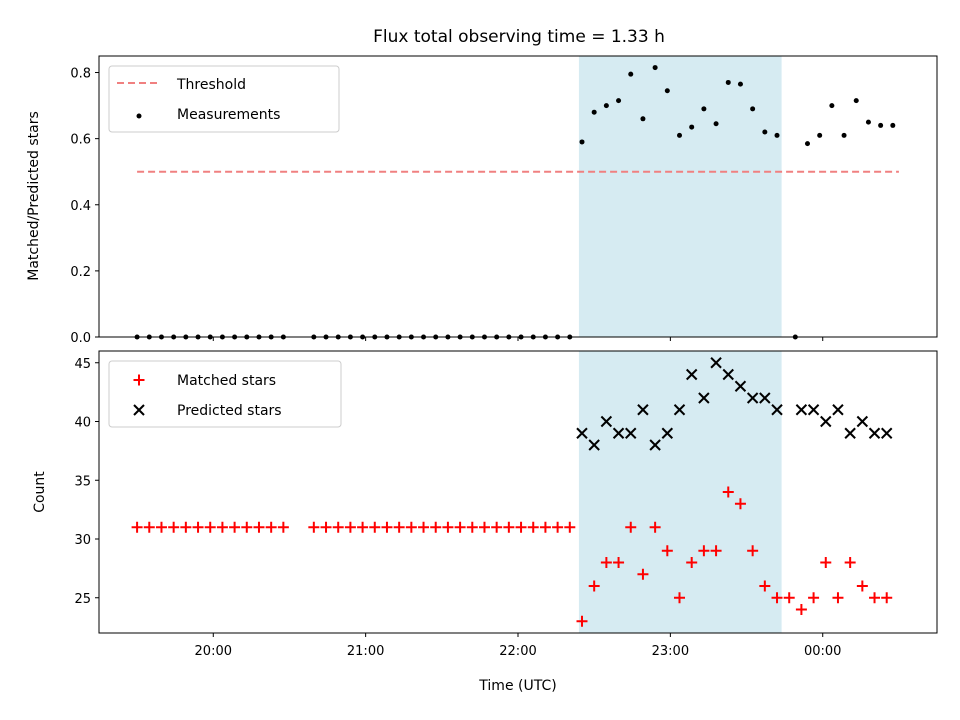 The height and width of the screenshot is (720, 960). What do you see at coordinates (519, 37) in the screenshot?
I see `chart-title: Flux total observing time = 1.33 h` at bounding box center [519, 37].